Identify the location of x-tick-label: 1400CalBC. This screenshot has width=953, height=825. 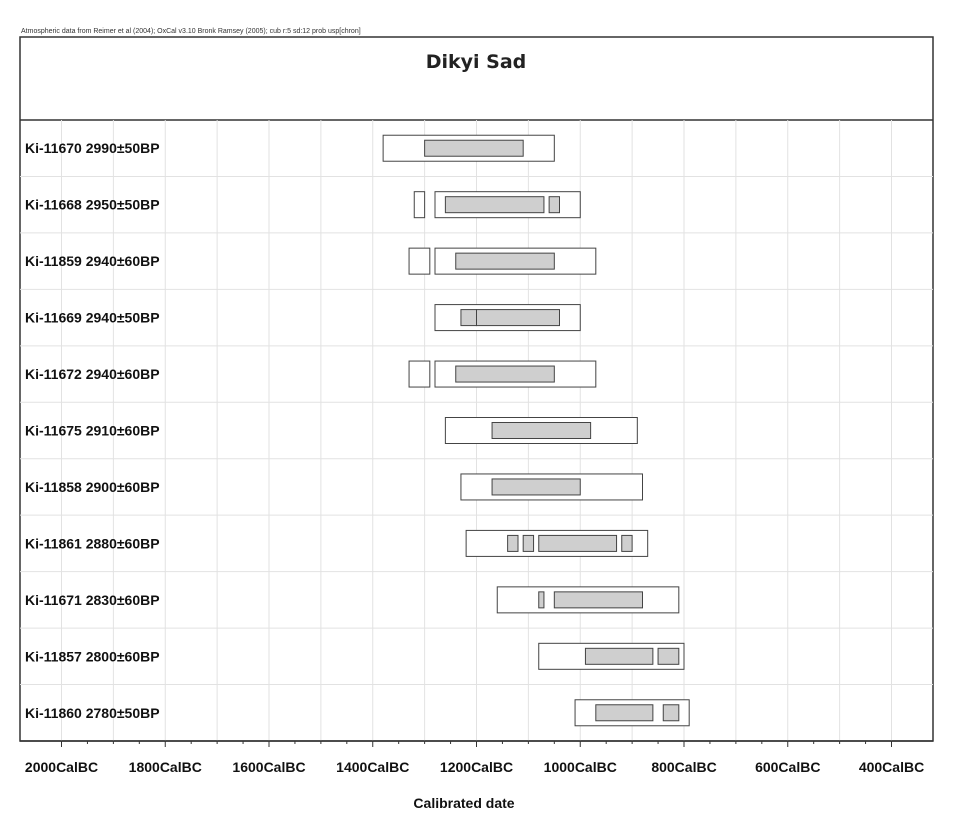
(372, 767).